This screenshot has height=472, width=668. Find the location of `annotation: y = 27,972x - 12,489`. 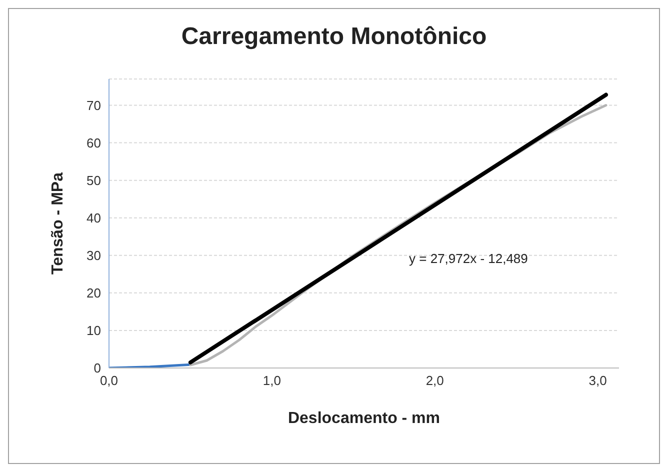

annotation: y = 27,972x - 12,489 is located at coordinates (468, 258).